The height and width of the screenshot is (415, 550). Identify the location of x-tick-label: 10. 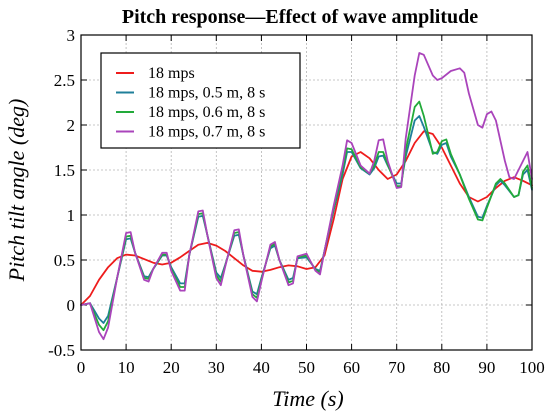
(126, 367).